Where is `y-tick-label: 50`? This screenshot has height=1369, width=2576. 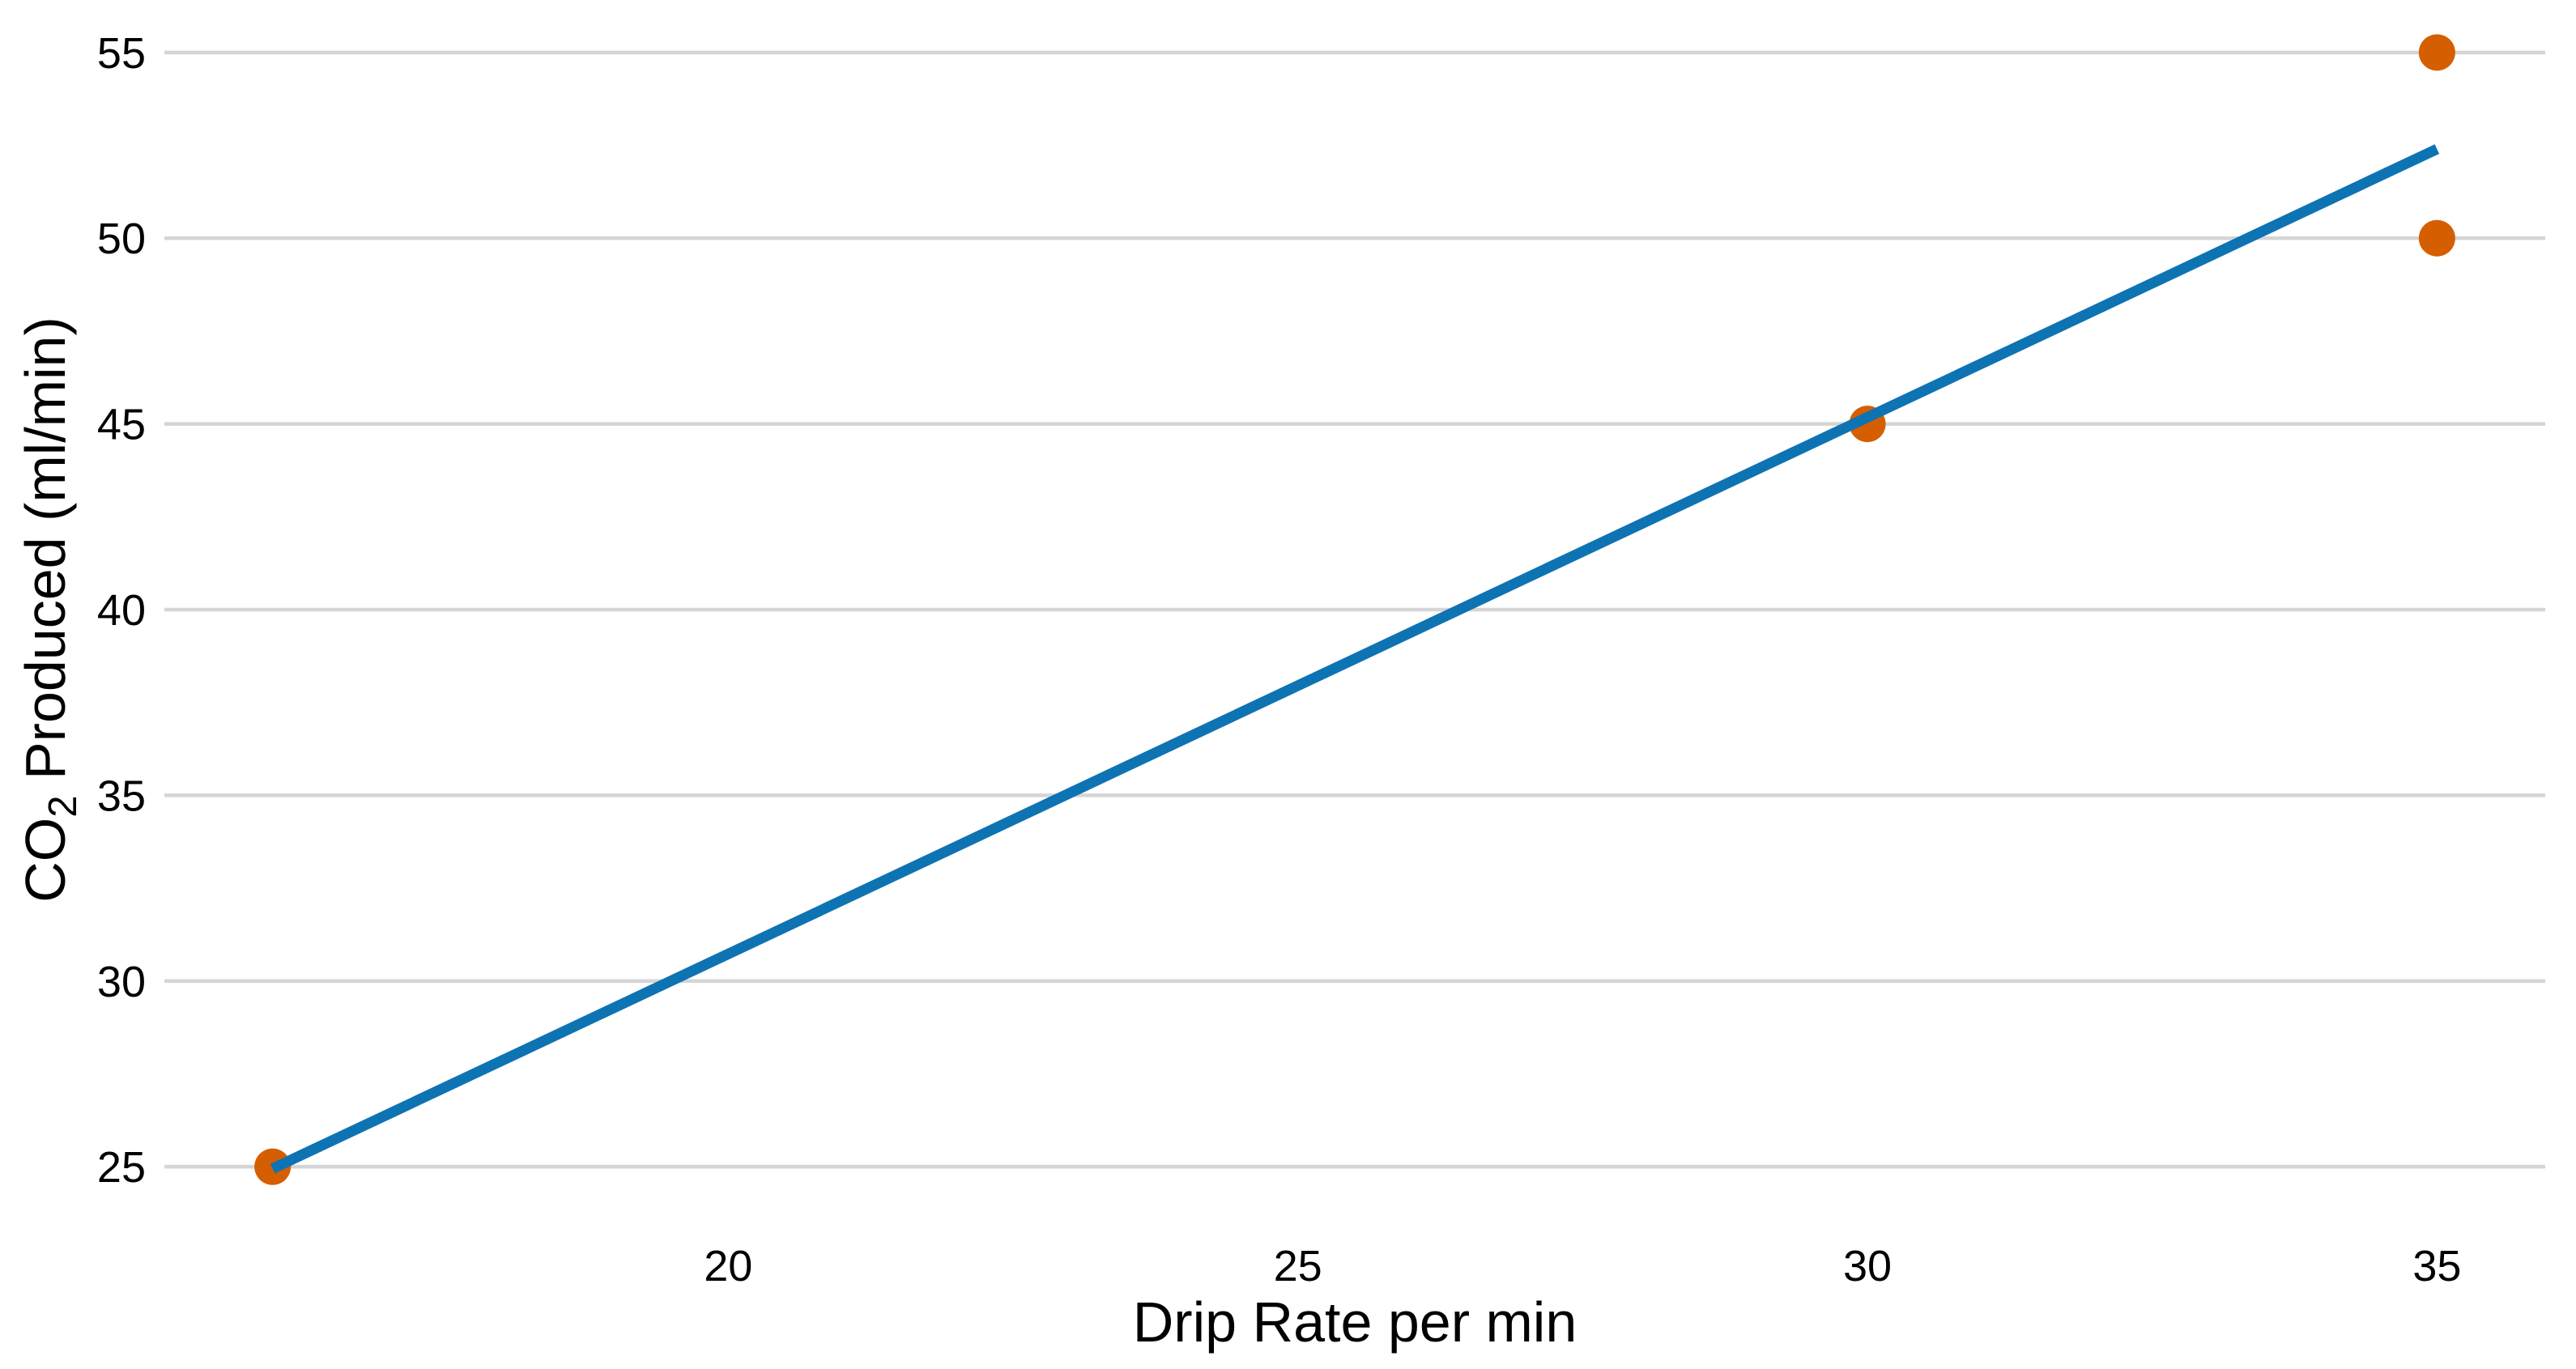 y-tick-label: 50 is located at coordinates (121, 239).